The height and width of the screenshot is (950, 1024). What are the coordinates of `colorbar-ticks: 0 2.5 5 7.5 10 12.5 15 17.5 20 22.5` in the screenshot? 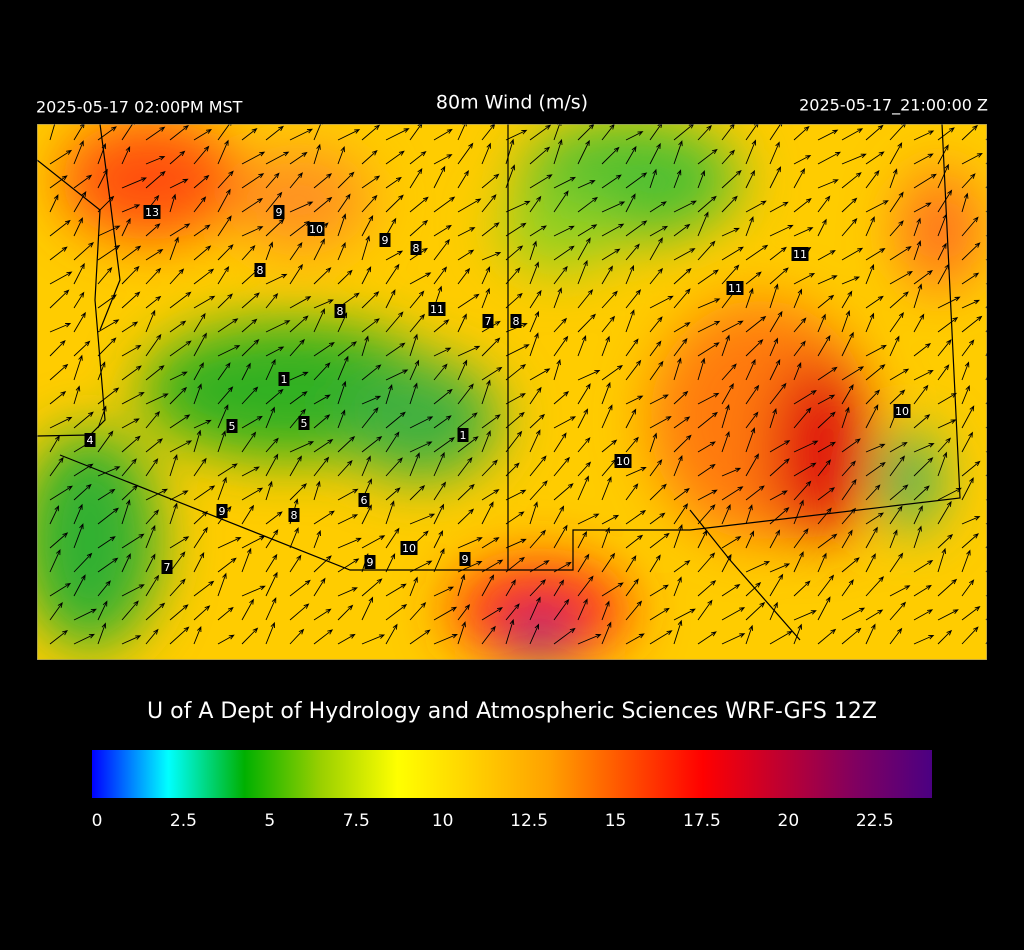 It's located at (493, 821).